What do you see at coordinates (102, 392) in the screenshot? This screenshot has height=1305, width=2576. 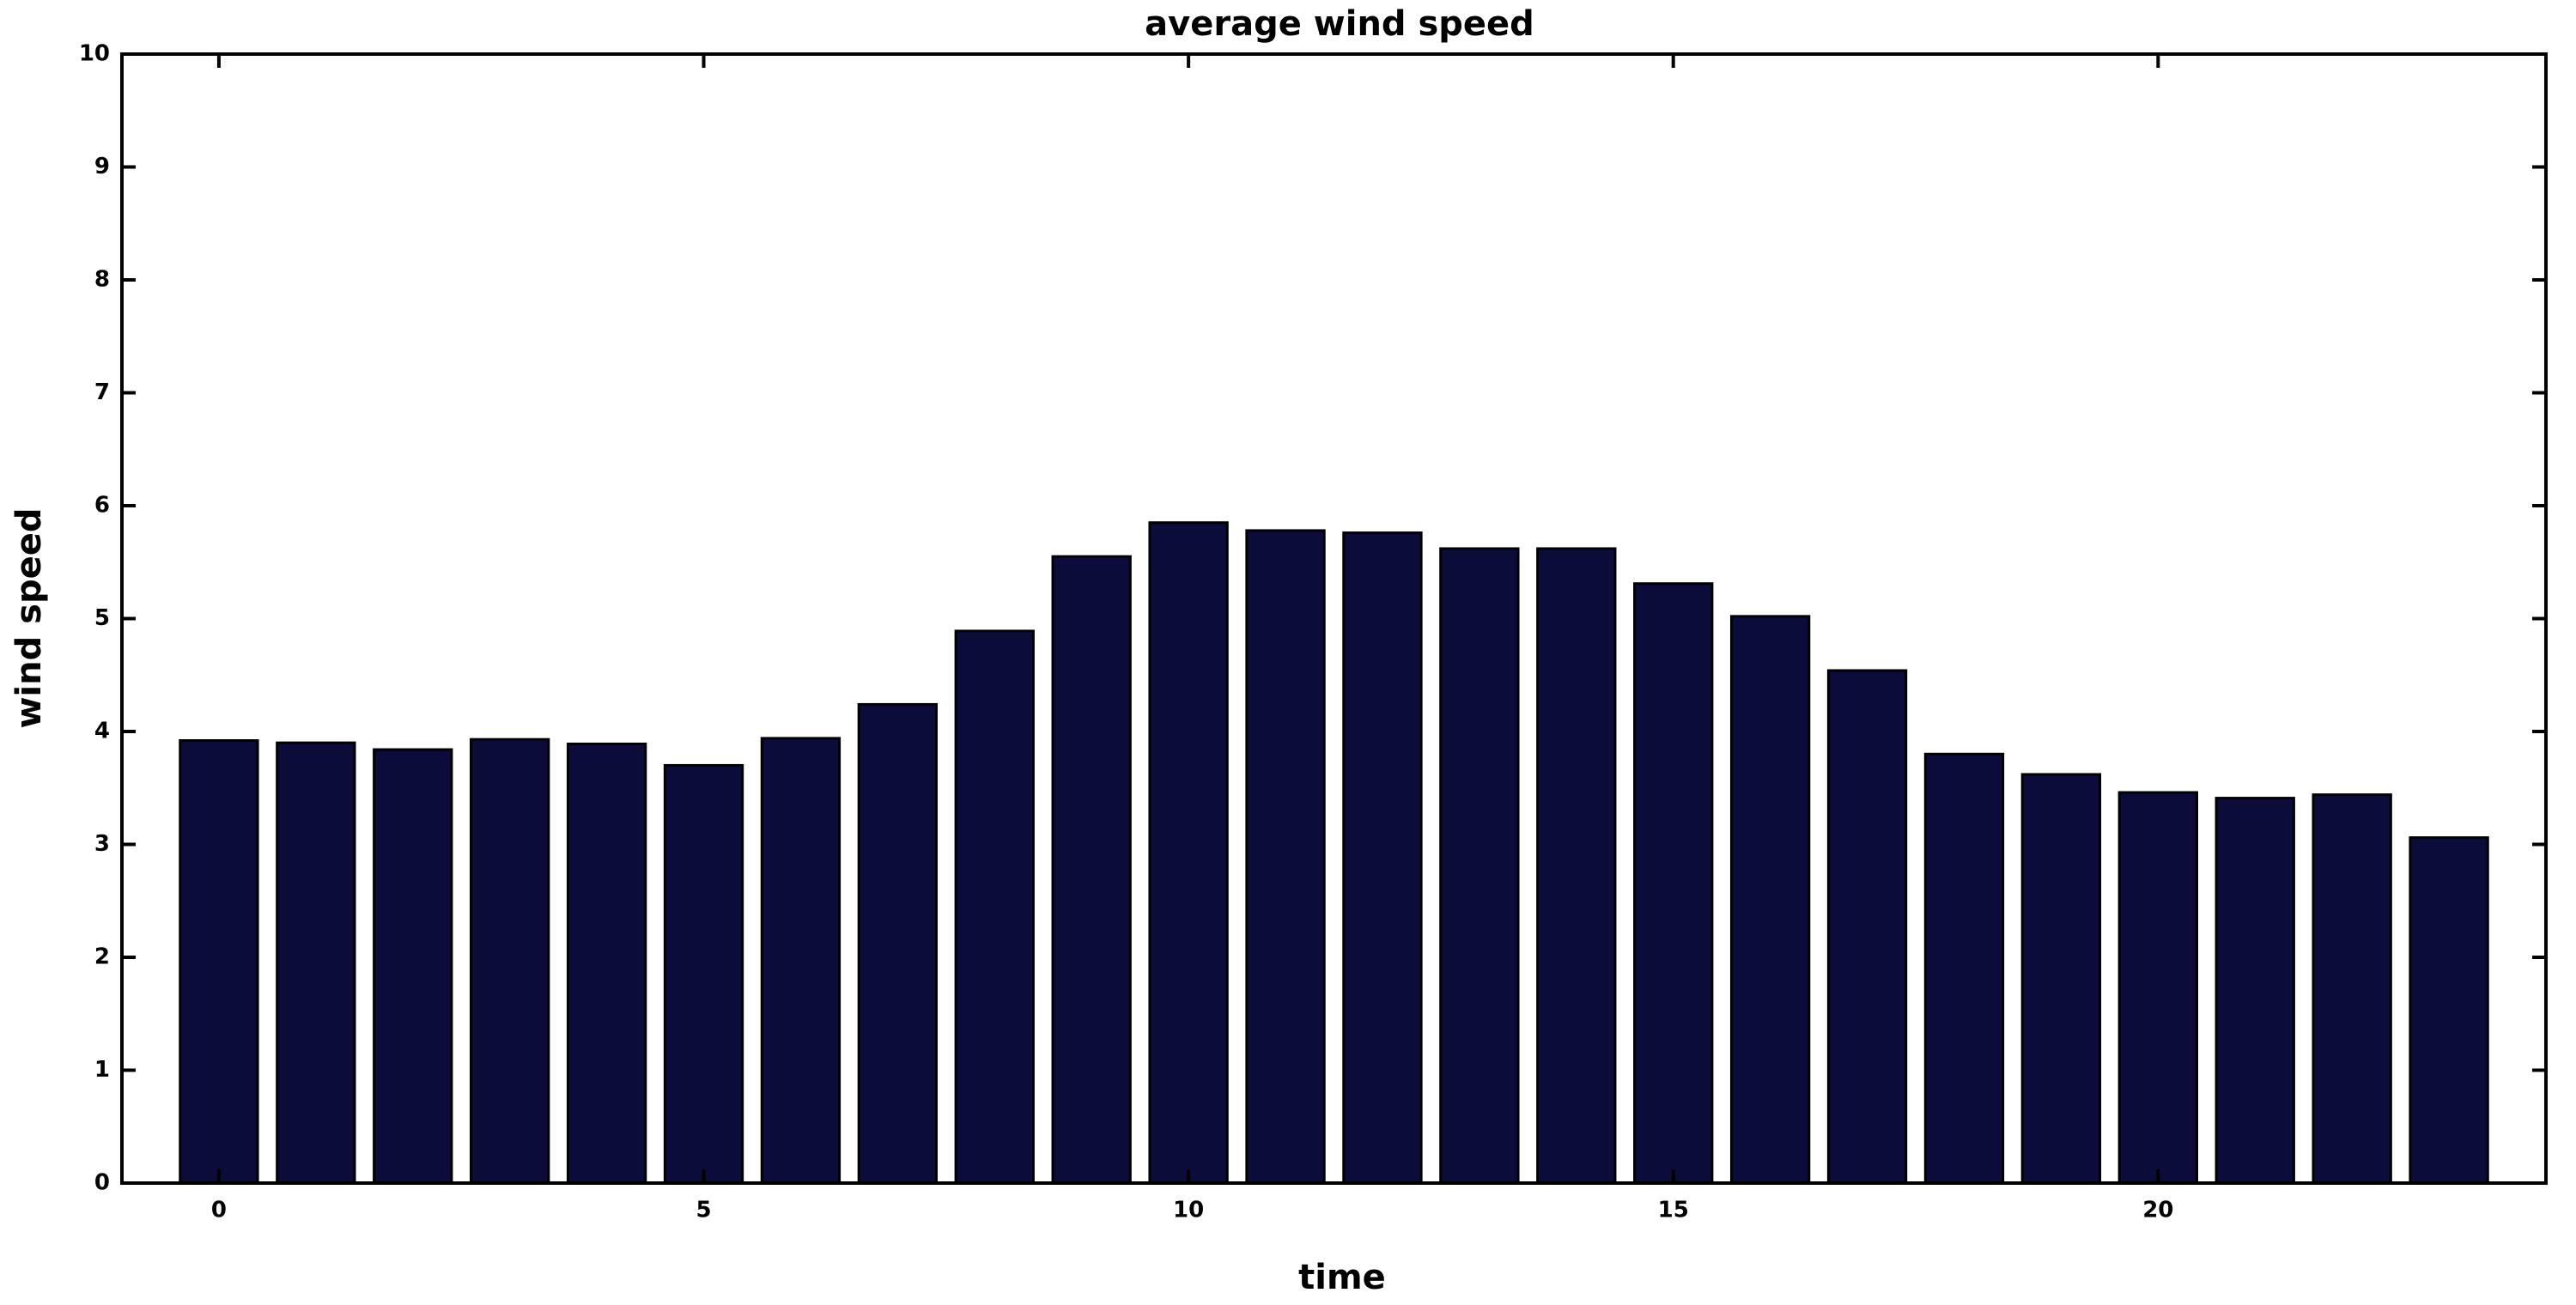 I see `y-tick-label: 7` at bounding box center [102, 392].